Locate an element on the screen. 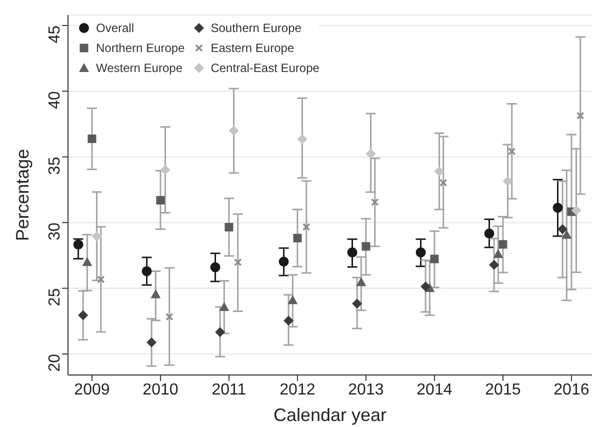 Image resolution: width=592 pixels, height=427 pixels. x-tick-label: 2009 is located at coordinates (92, 389).